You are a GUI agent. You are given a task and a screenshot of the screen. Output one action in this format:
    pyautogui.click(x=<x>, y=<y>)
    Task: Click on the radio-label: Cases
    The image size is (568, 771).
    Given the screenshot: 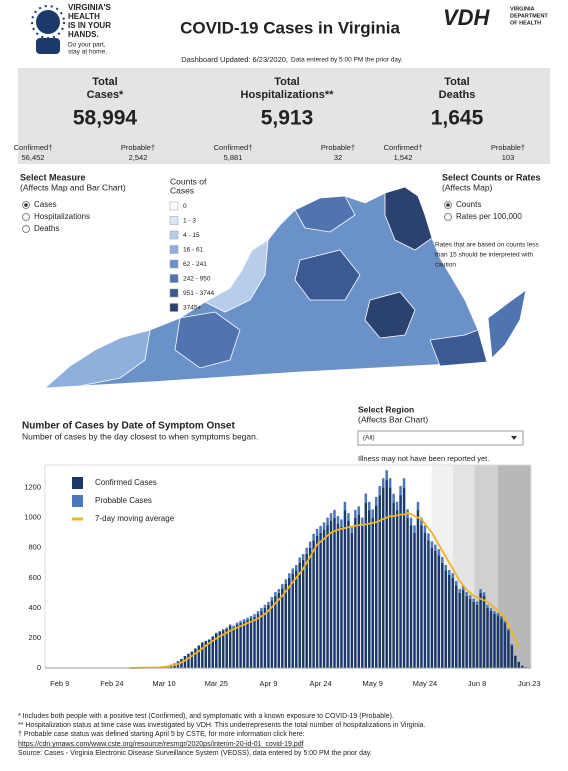 What is the action you would take?
    pyautogui.click(x=45, y=204)
    